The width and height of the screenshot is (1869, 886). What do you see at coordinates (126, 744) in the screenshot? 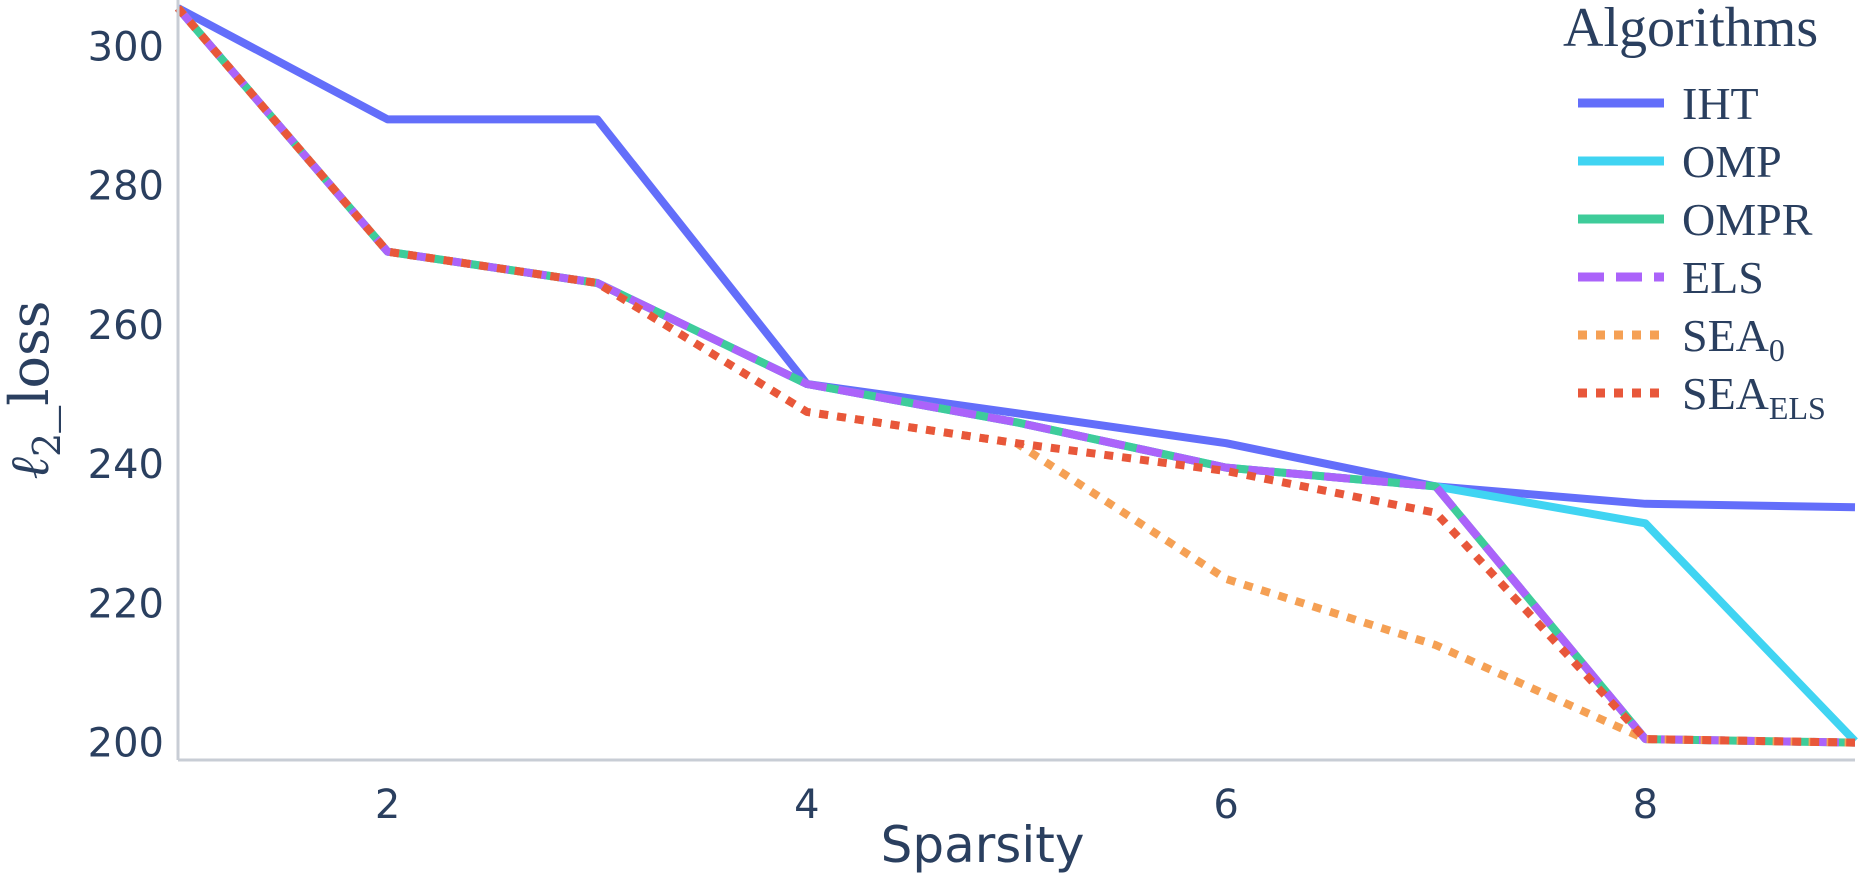
I see `y-tick-label: 200` at bounding box center [126, 744].